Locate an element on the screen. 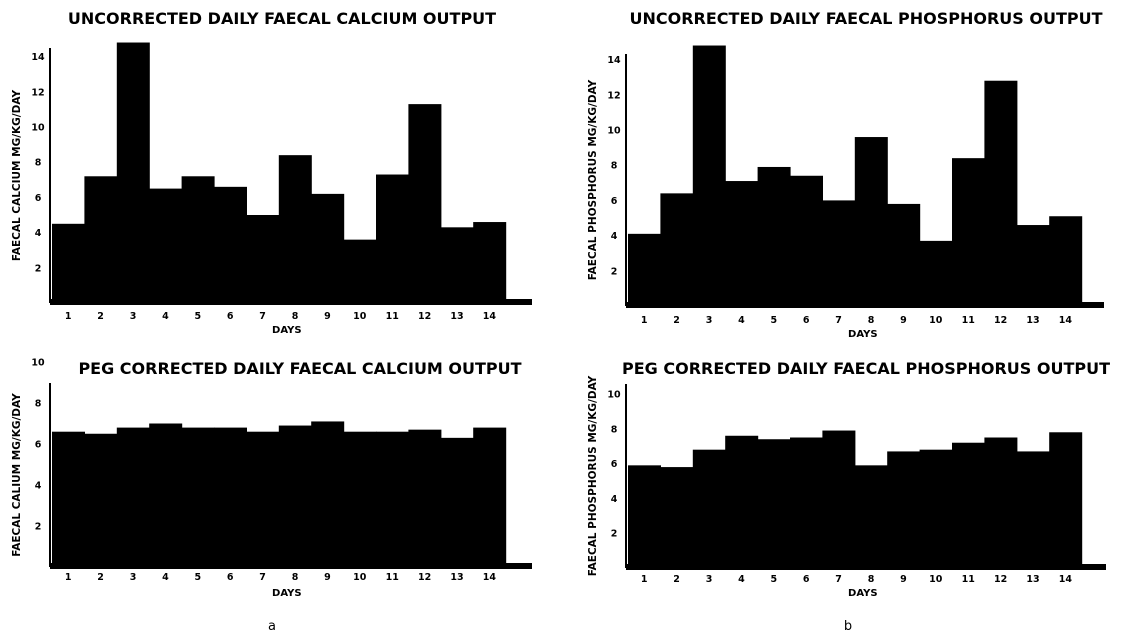  panel-label-a: a is located at coordinates (272, 626).